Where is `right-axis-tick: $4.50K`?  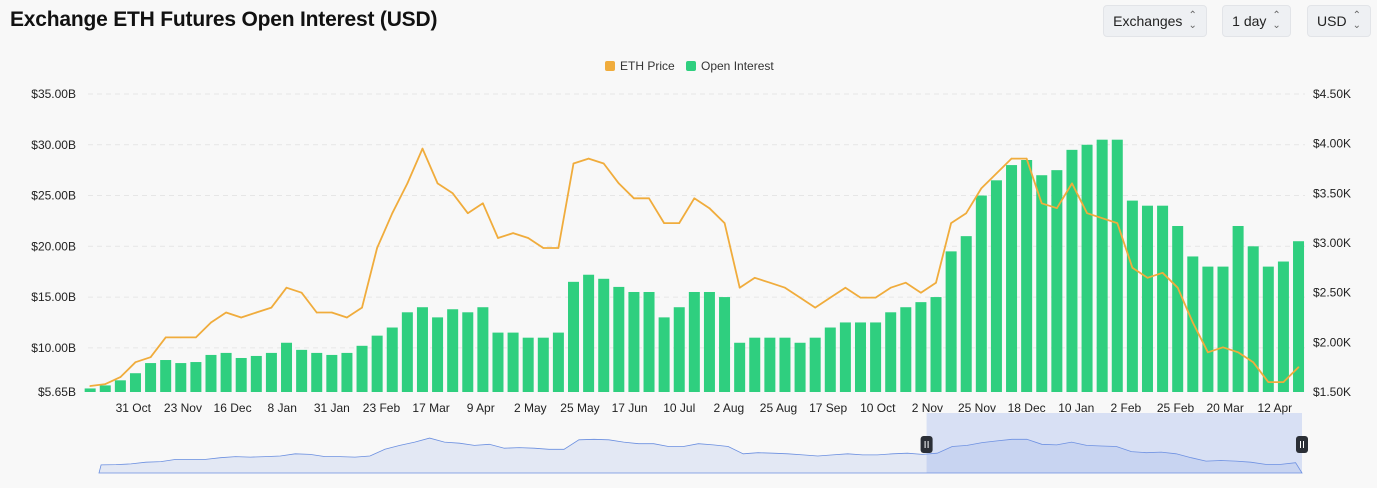 right-axis-tick: $4.50K is located at coordinates (1332, 94).